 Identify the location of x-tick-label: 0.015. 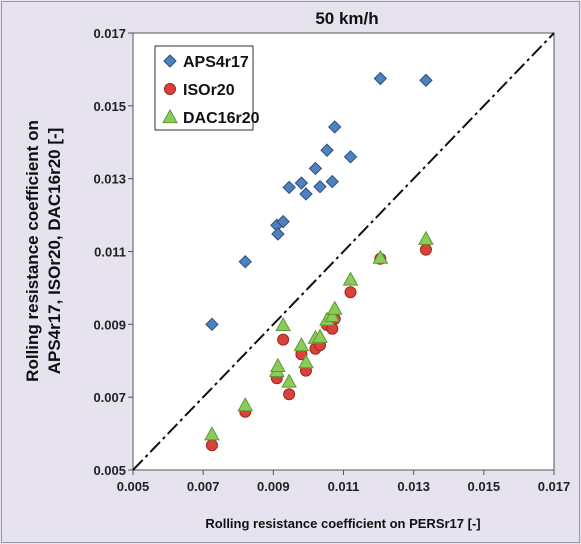
(484, 486).